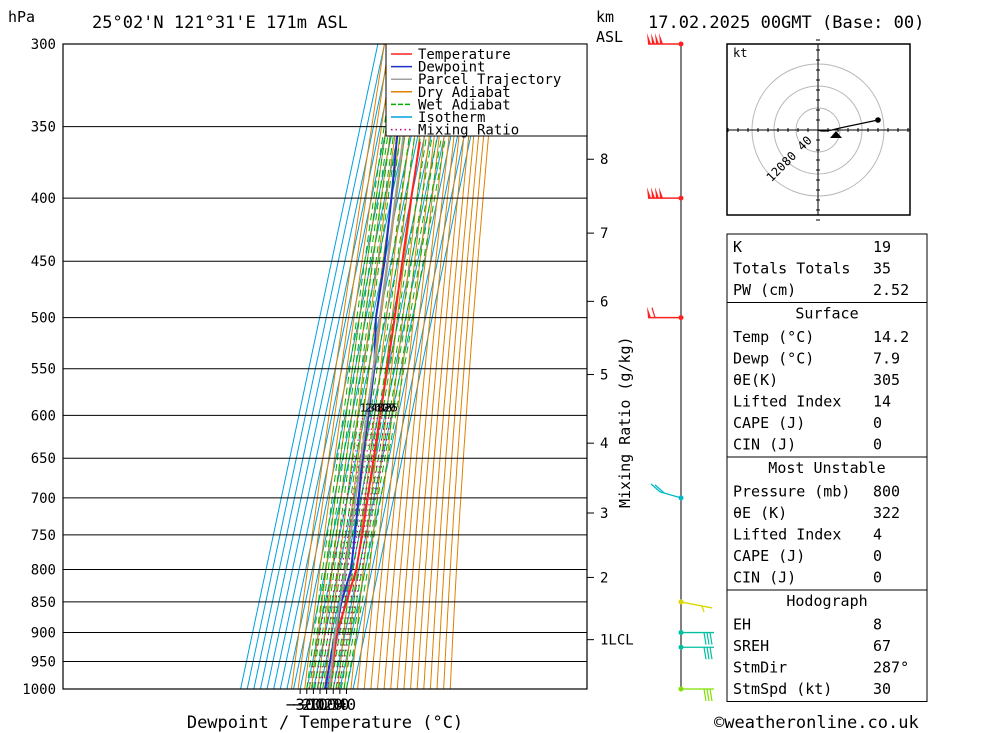 The height and width of the screenshot is (733, 1000). What do you see at coordinates (827, 523) in the screenshot?
I see `index-table-box` at bounding box center [827, 523].